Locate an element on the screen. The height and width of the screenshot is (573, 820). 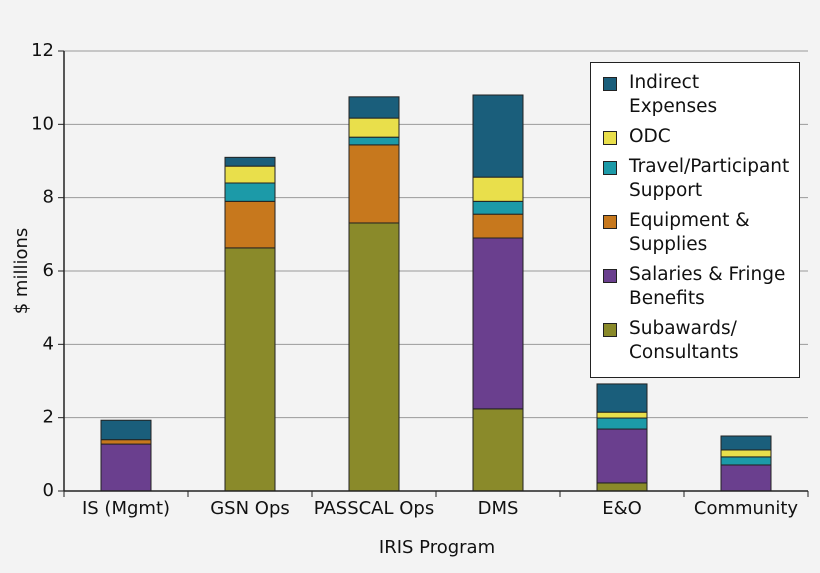
legend-item: Subawards/ Consultants is located at coordinates (696, 341).